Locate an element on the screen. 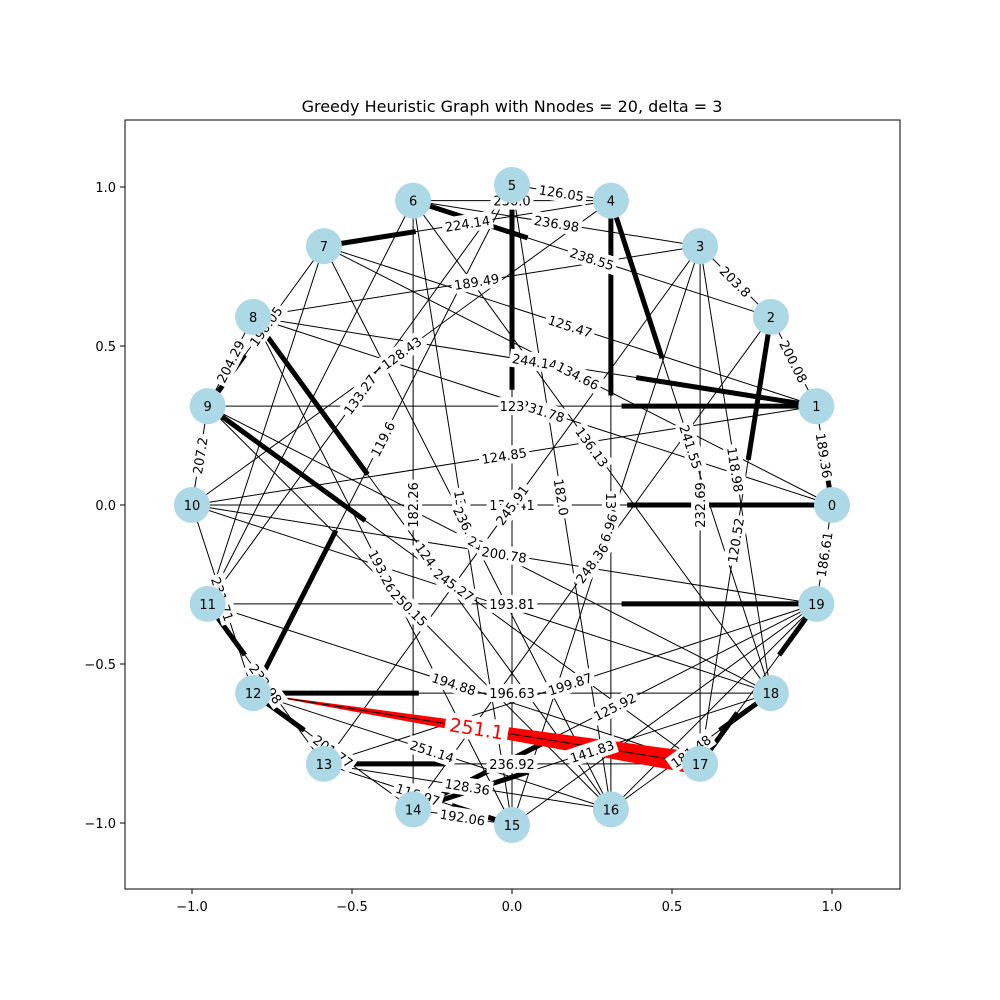 The height and width of the screenshot is (1000, 1000). edge-label-text: 123 is located at coordinates (512, 407).